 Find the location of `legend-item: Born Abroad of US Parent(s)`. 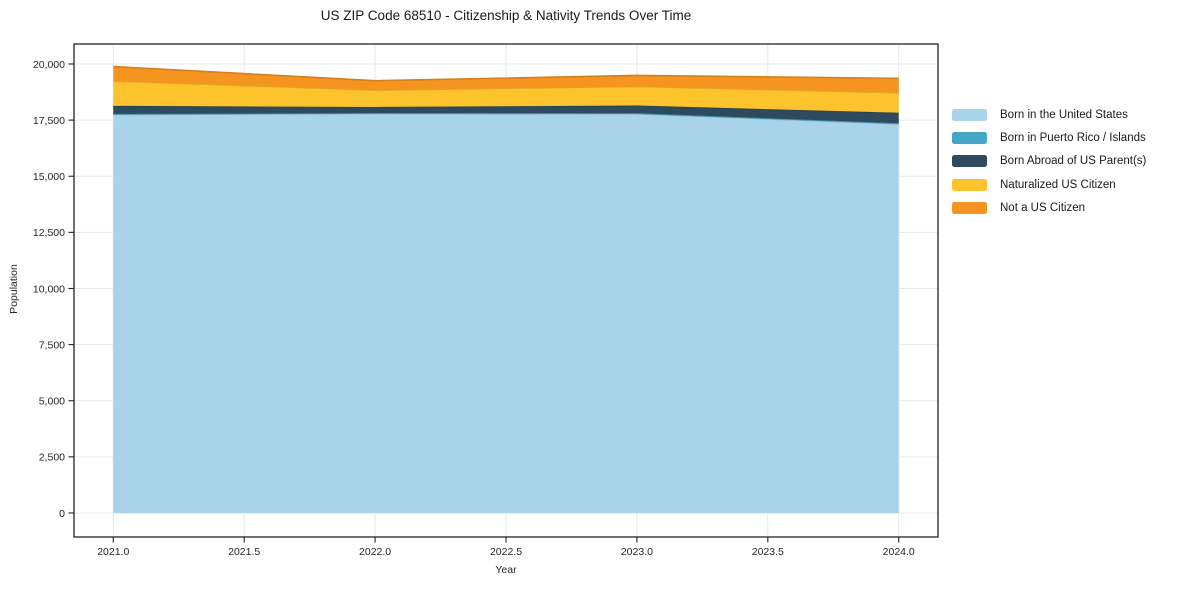

legend-item: Born Abroad of US Parent(s) is located at coordinates (1049, 161).